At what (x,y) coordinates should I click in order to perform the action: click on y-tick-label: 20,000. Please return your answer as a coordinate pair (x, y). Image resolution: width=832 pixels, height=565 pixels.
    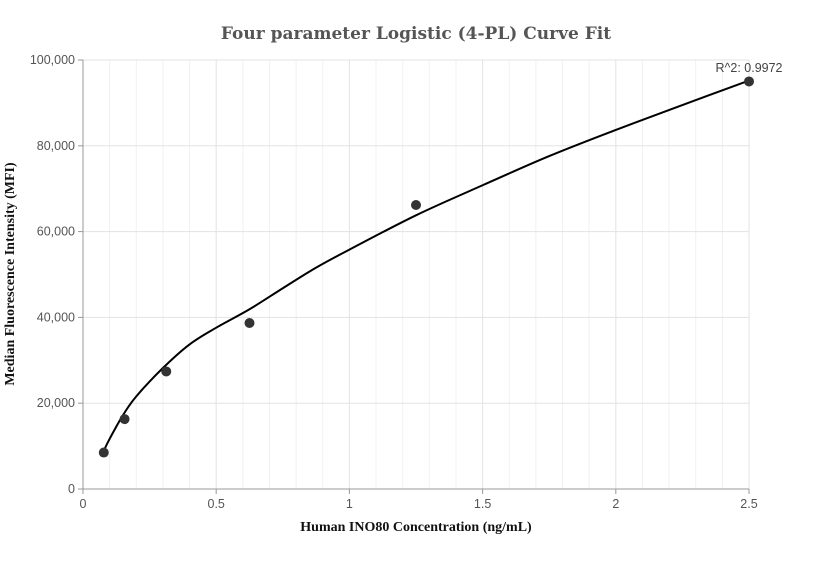
    Looking at the image, I should click on (56, 403).